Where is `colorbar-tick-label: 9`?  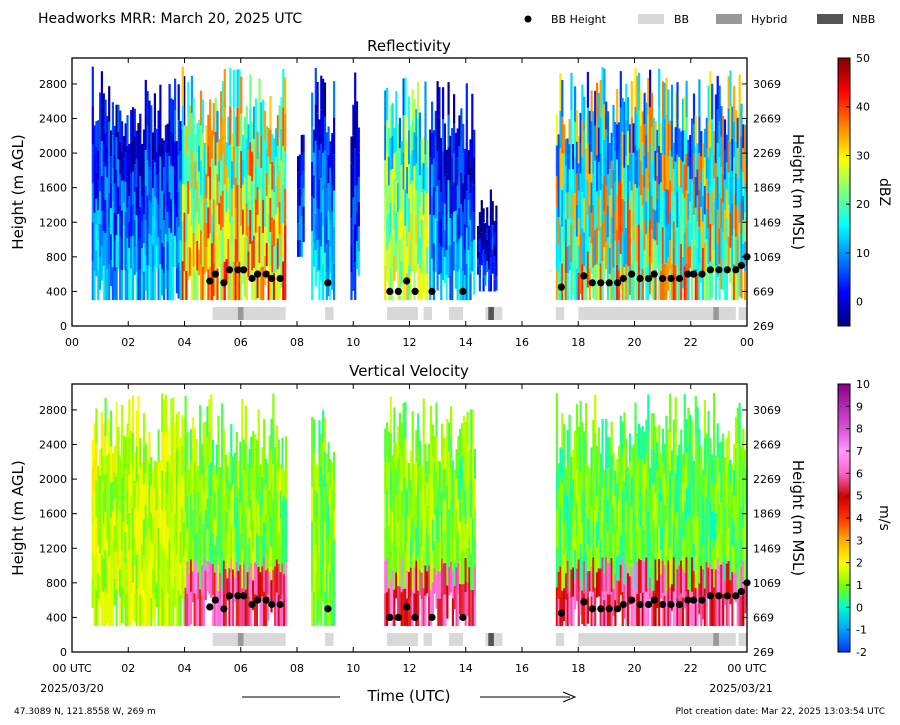
colorbar-tick-label: 9 is located at coordinates (859, 406).